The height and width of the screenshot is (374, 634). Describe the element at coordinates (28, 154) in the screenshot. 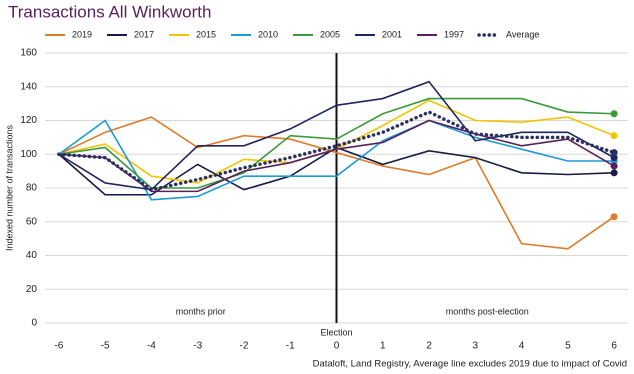

I see `y-tick-label: 100` at that location.